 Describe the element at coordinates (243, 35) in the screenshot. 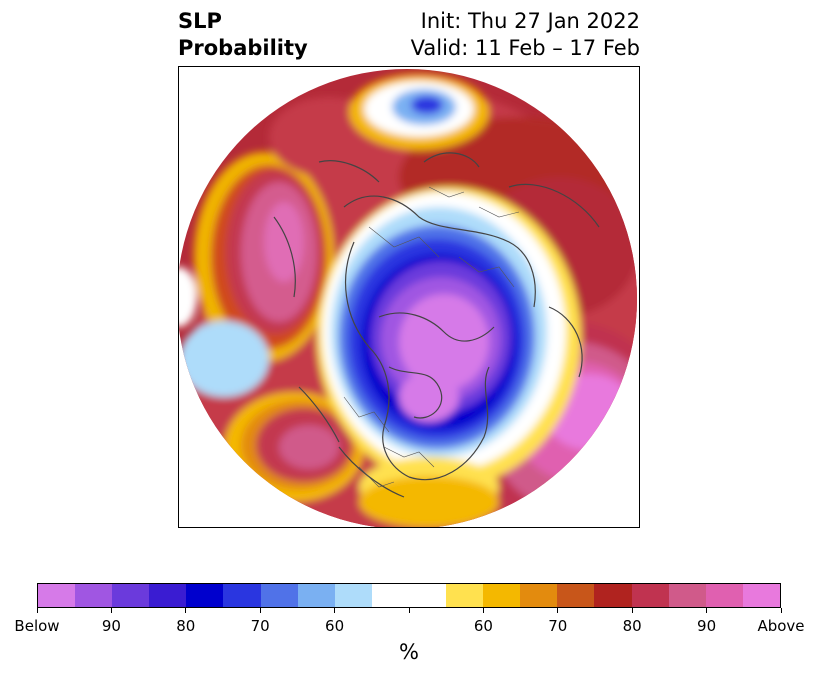

I see `chart-title-left: SLP Probability` at that location.